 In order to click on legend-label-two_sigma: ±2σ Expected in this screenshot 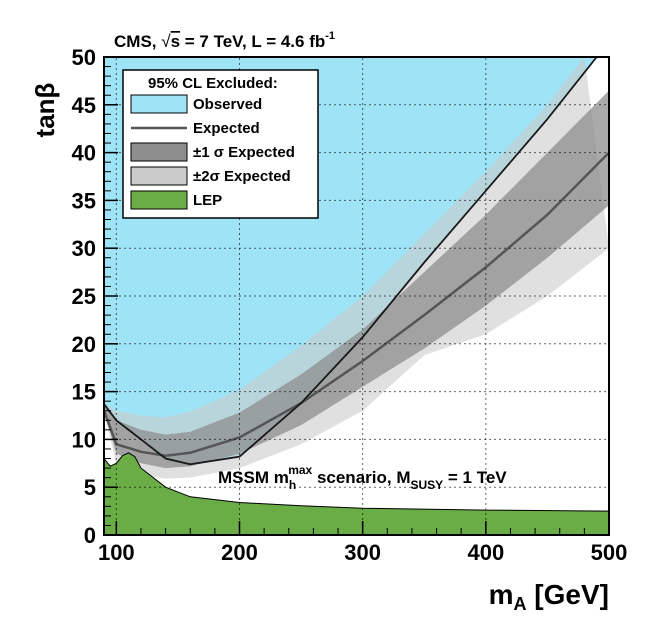, I will do `click(242, 176)`.